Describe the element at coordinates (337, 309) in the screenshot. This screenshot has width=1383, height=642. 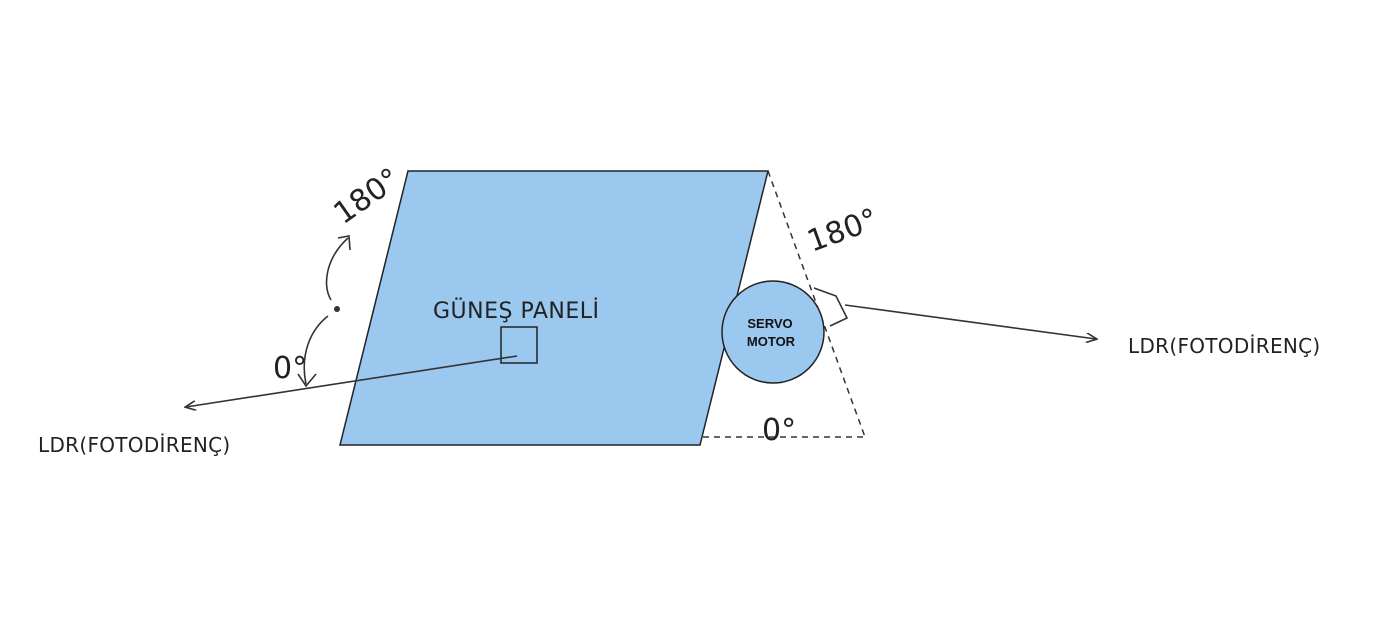
I see `rotation-pivot-dot` at that location.